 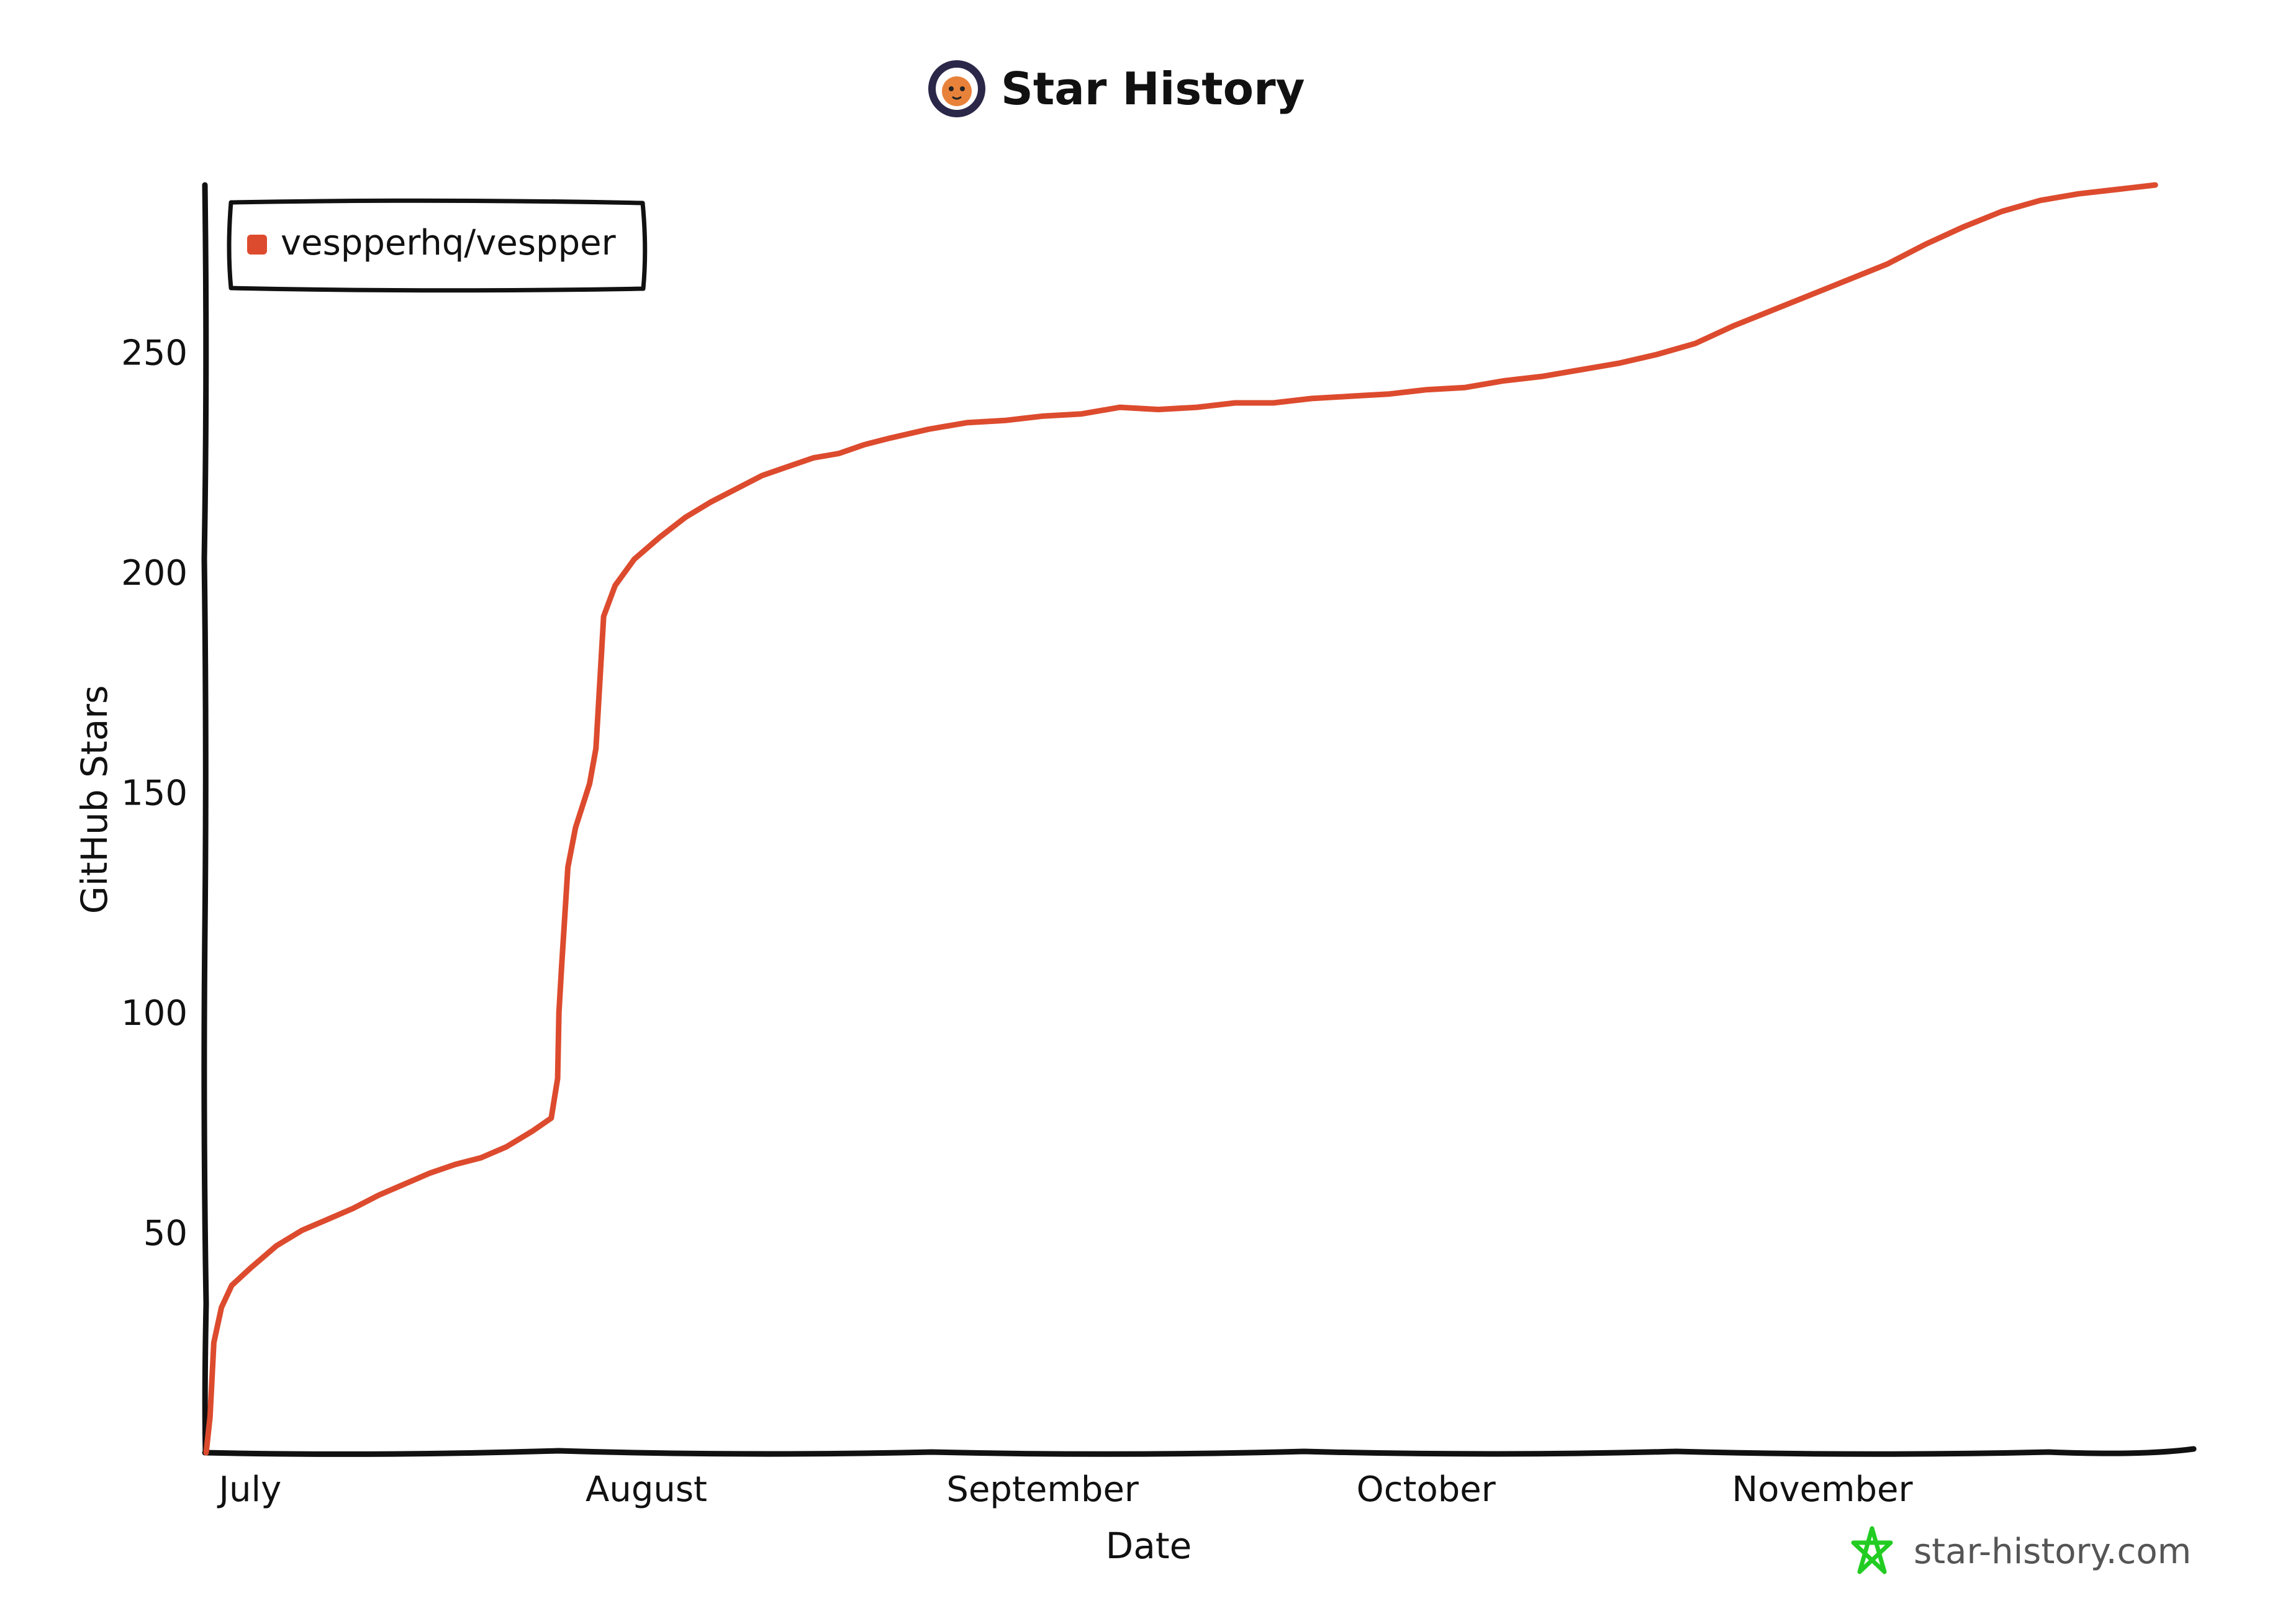 What do you see at coordinates (449, 243) in the screenshot?
I see `legend-label: vespperhq/vespper` at bounding box center [449, 243].